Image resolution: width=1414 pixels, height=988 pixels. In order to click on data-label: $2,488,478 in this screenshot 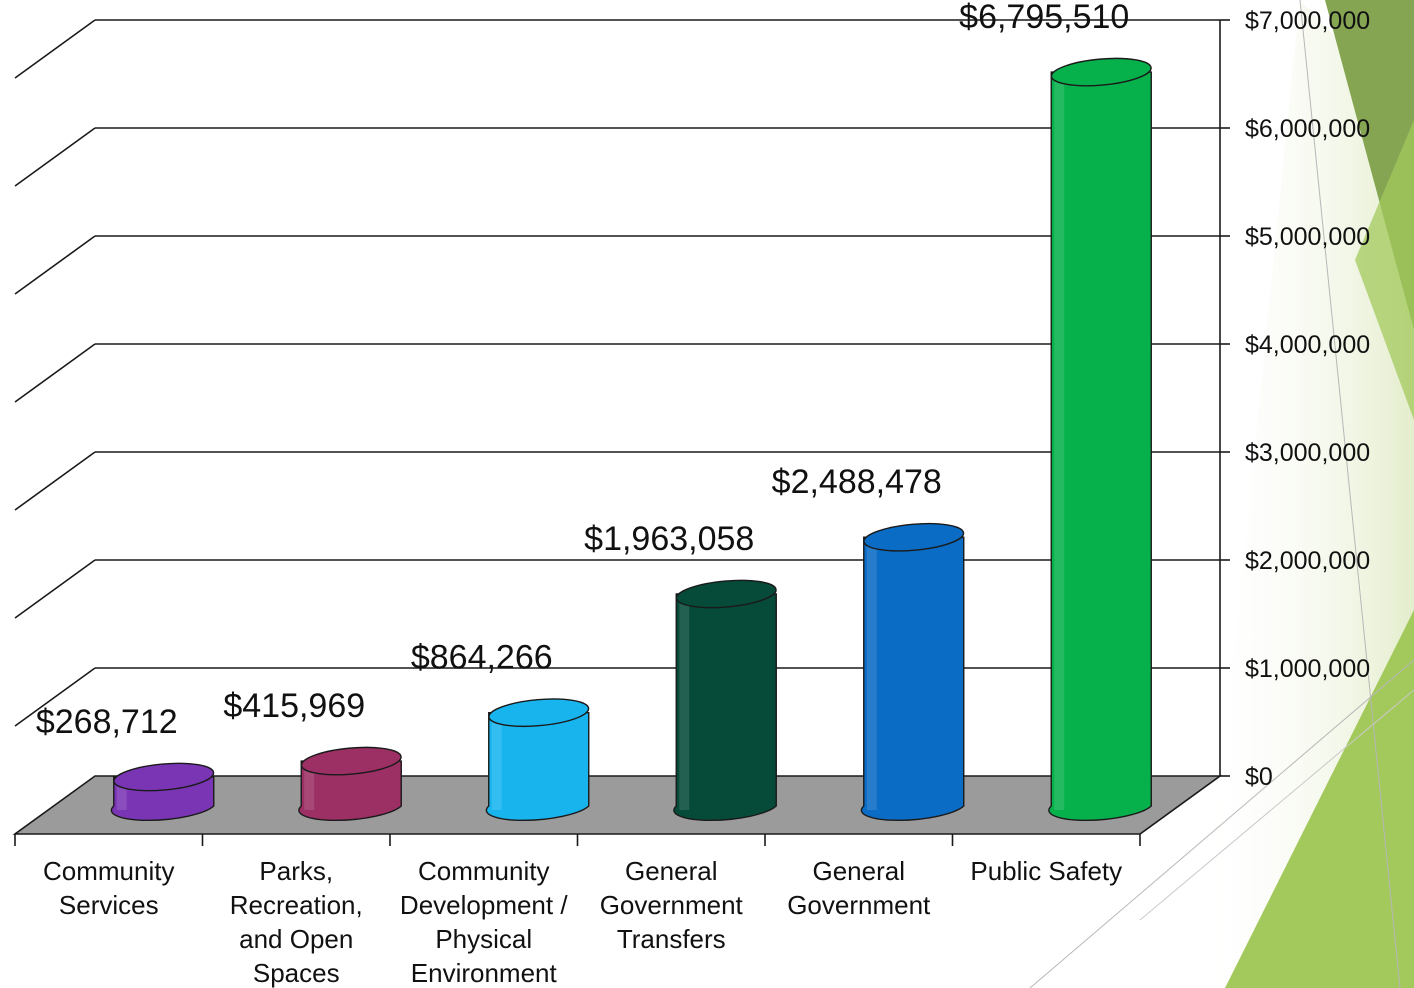, I will do `click(857, 482)`.